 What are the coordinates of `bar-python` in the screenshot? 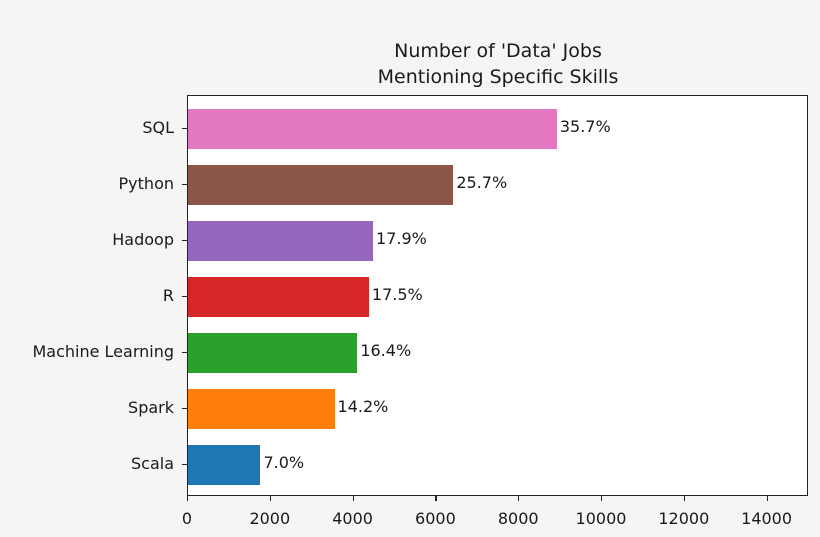 It's located at (321, 185).